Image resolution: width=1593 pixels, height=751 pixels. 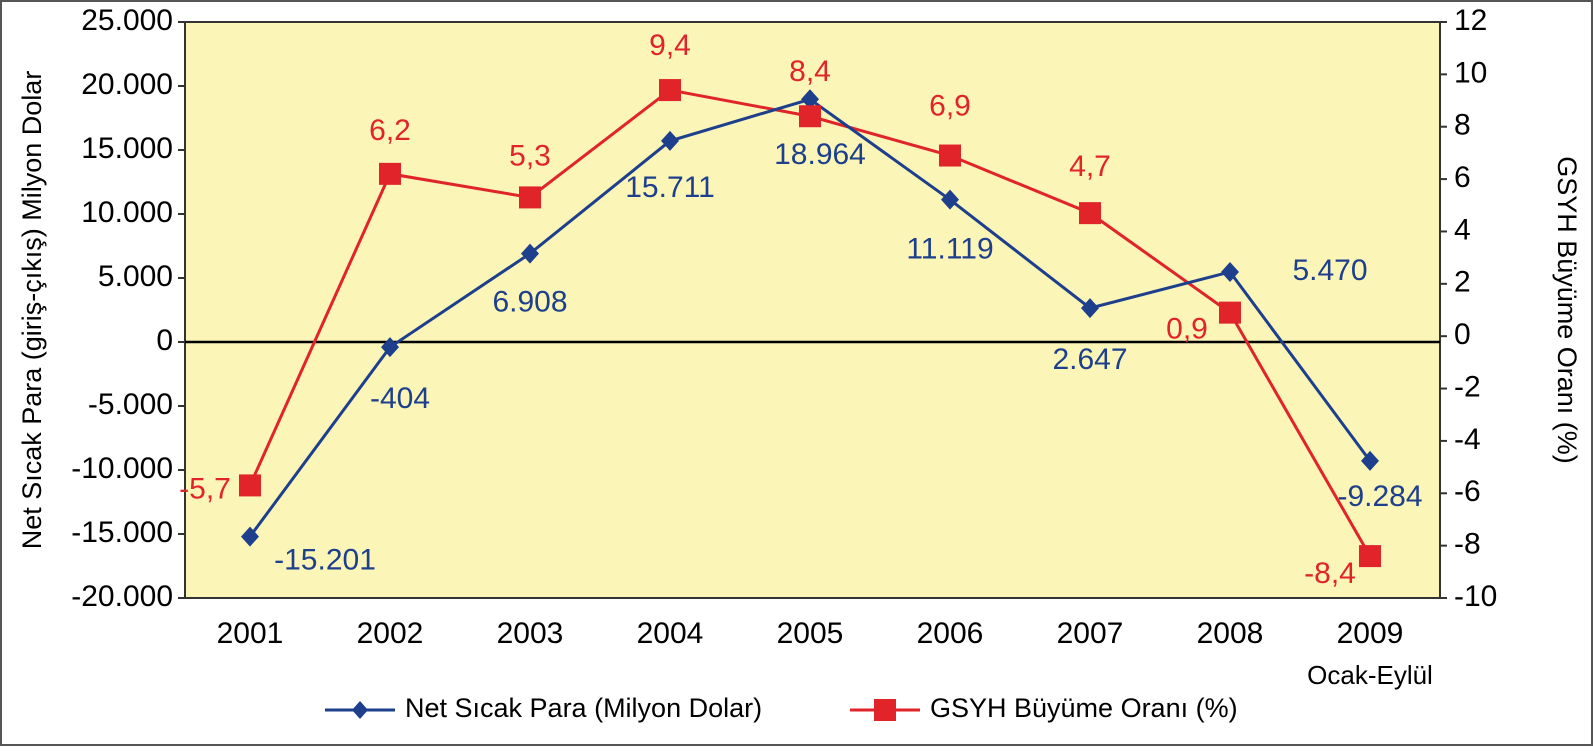 What do you see at coordinates (1462, 282) in the screenshot?
I see `y2-tick-label: 2` at bounding box center [1462, 282].